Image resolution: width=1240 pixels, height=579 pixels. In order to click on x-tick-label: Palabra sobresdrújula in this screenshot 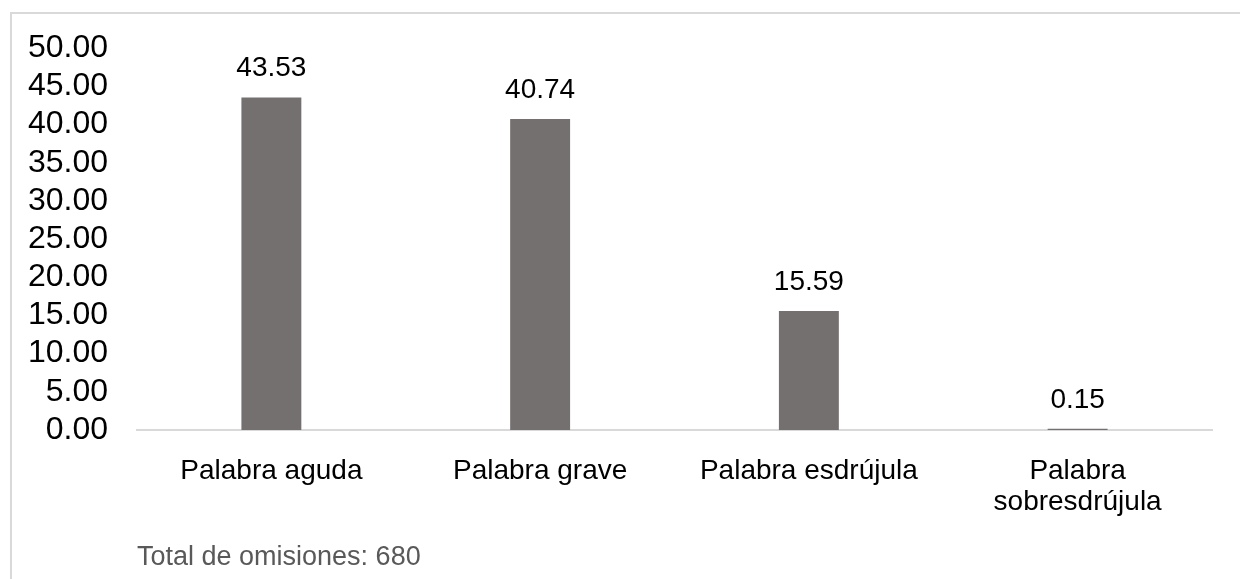, I will do `click(1078, 485)`.